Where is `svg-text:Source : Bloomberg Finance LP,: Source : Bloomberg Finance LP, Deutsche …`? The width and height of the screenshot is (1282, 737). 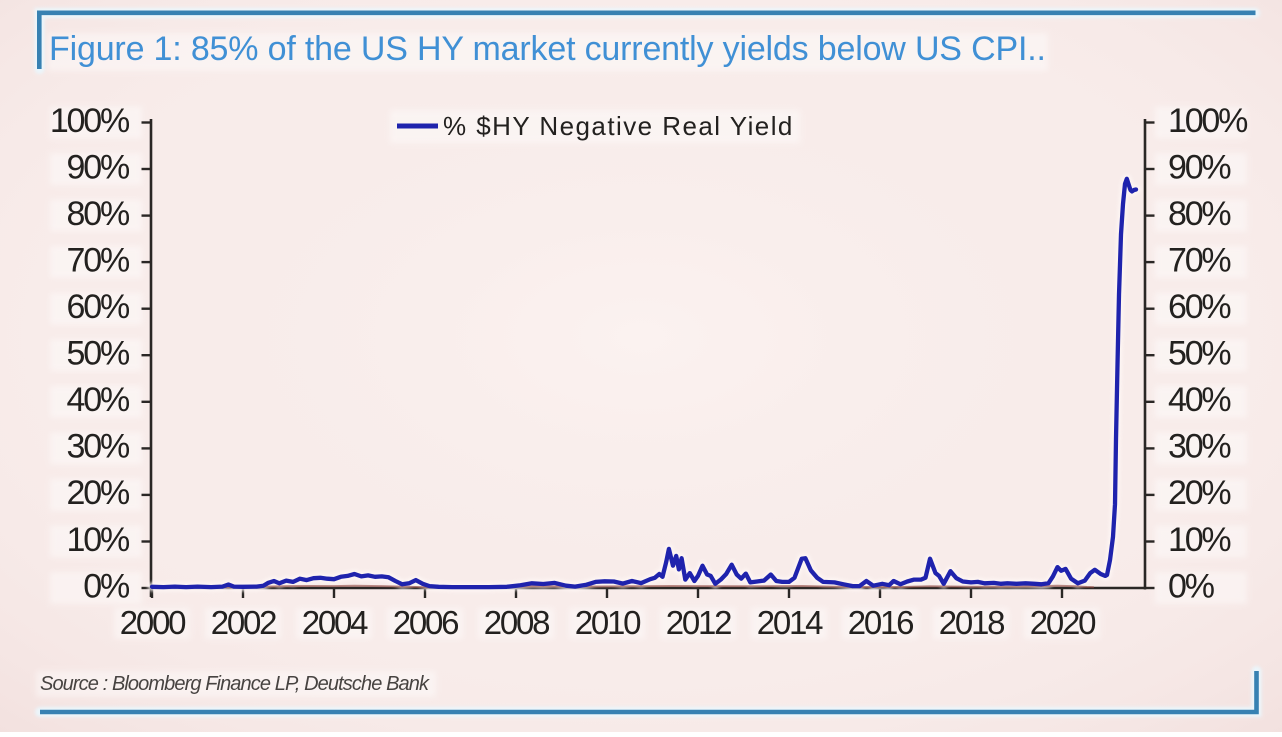 svg-text:Source : Bloomberg Finance LP,: Source : Bloomberg Finance LP, Deutsche … is located at coordinates (235, 684).